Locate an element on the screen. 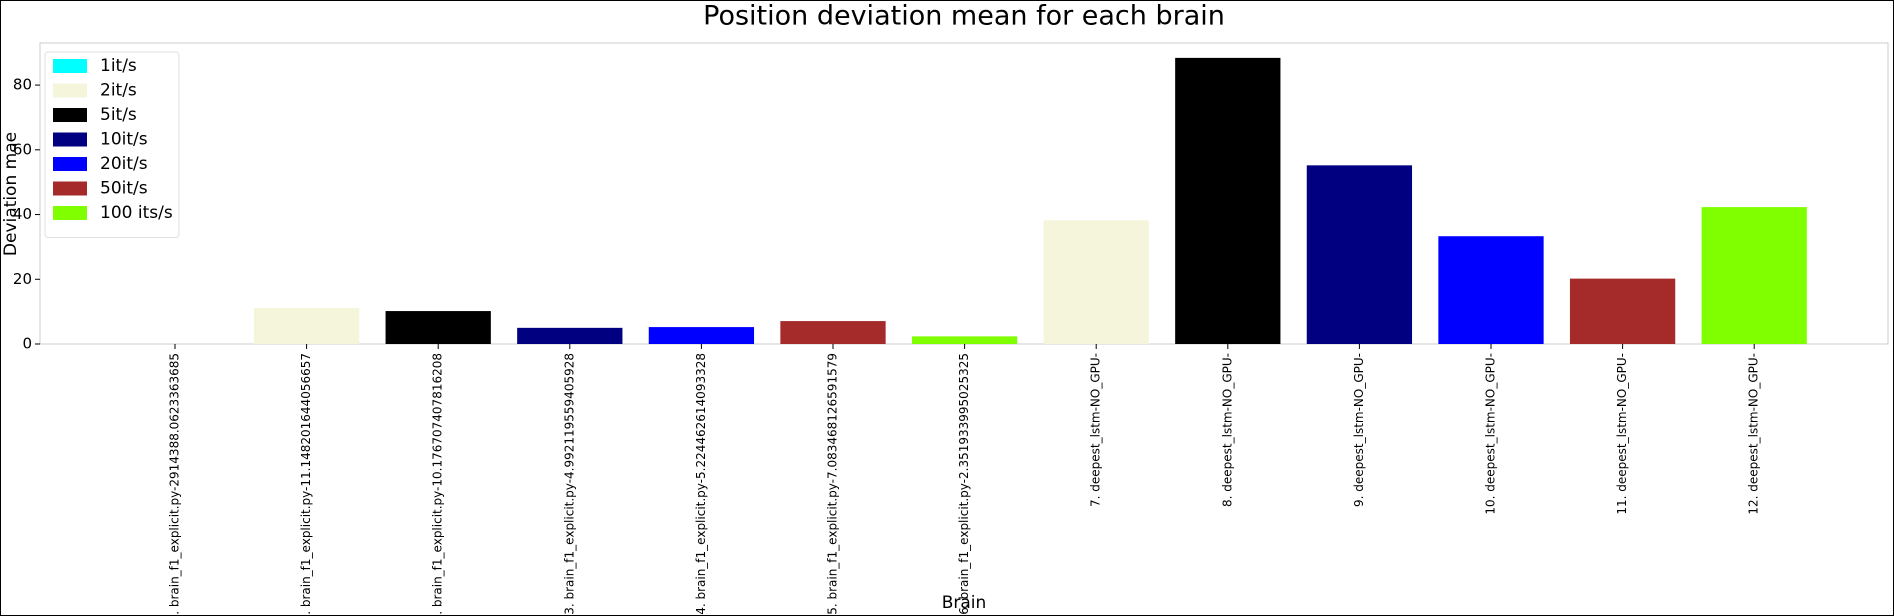  x-tick-label: 11. deepest_lstm-NO_GPU- is located at coordinates (1622, 434).